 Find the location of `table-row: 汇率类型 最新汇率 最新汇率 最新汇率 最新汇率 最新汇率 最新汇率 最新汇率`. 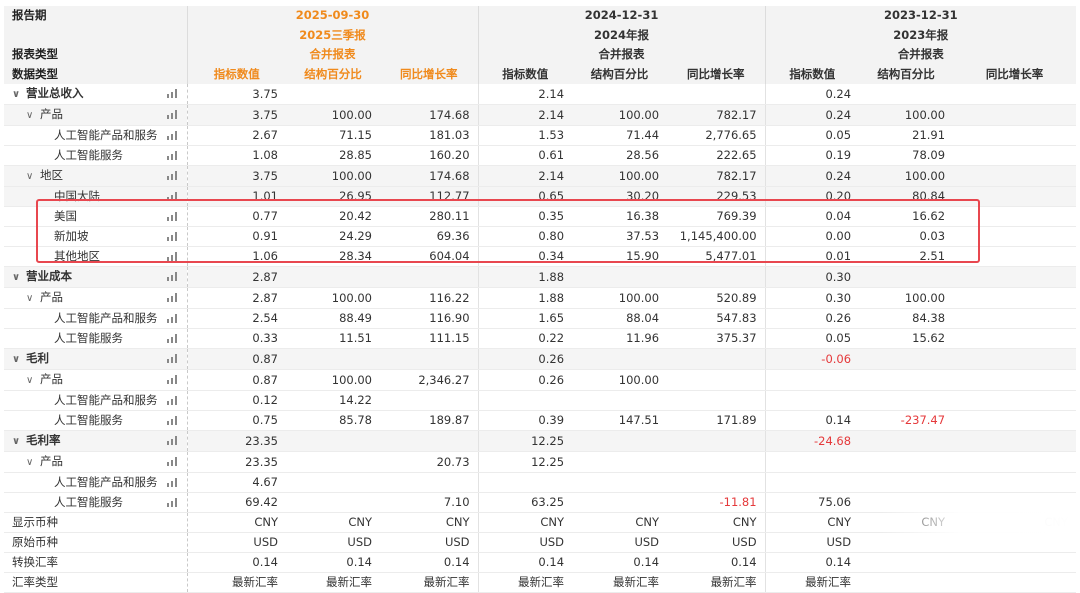

table-row: 汇率类型 最新汇率 最新汇率 最新汇率 最新汇率 最新汇率 最新汇率 最新汇率 is located at coordinates (540, 582).